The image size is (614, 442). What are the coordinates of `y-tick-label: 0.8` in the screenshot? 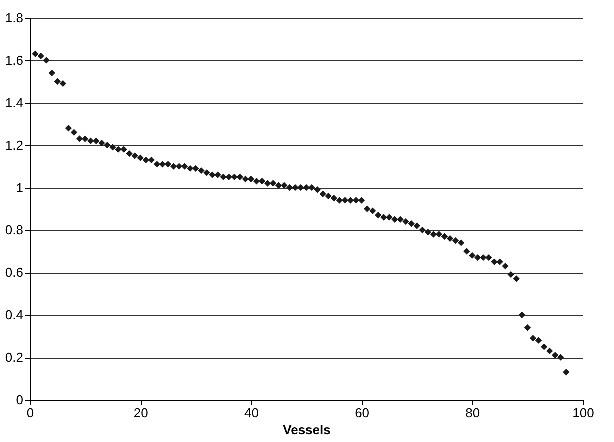 It's located at (14, 230).